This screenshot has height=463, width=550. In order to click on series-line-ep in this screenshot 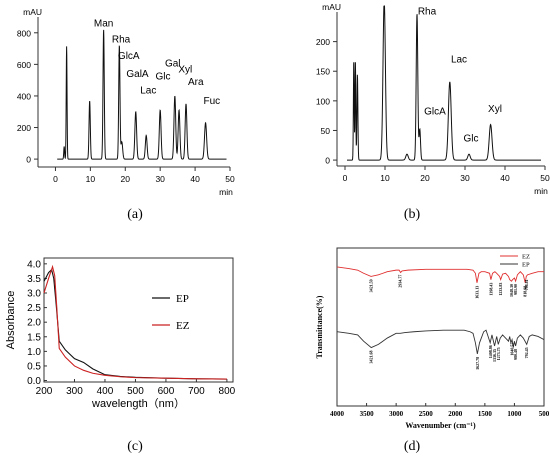, I will do `click(440, 341)`.